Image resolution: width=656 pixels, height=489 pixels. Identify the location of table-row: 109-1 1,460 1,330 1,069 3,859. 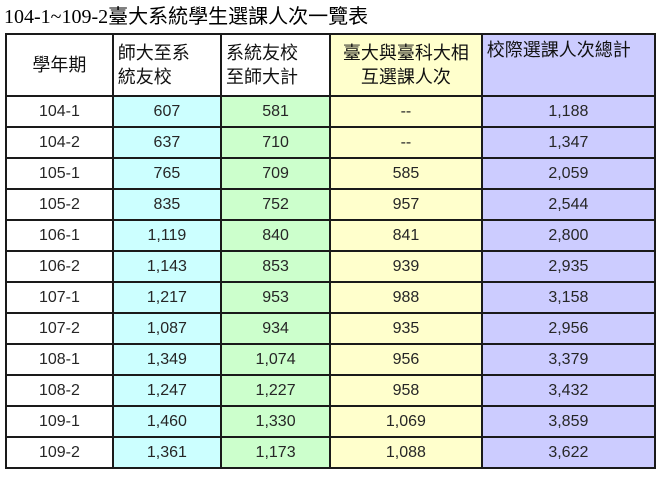
(330, 421).